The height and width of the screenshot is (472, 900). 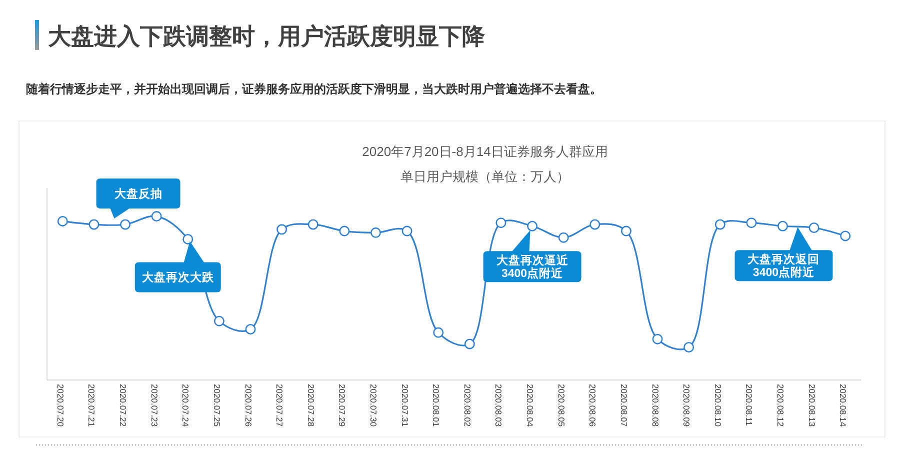 What do you see at coordinates (248, 405) in the screenshot?
I see `x-tick-label: 2020.07.26` at bounding box center [248, 405].